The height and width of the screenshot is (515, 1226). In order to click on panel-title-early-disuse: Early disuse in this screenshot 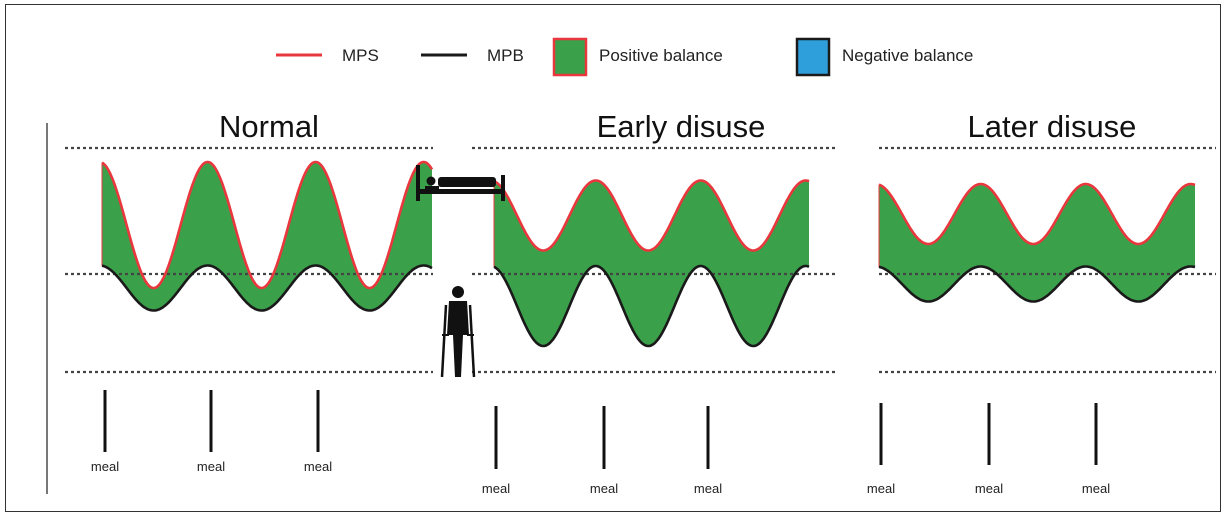, I will do `click(681, 126)`.